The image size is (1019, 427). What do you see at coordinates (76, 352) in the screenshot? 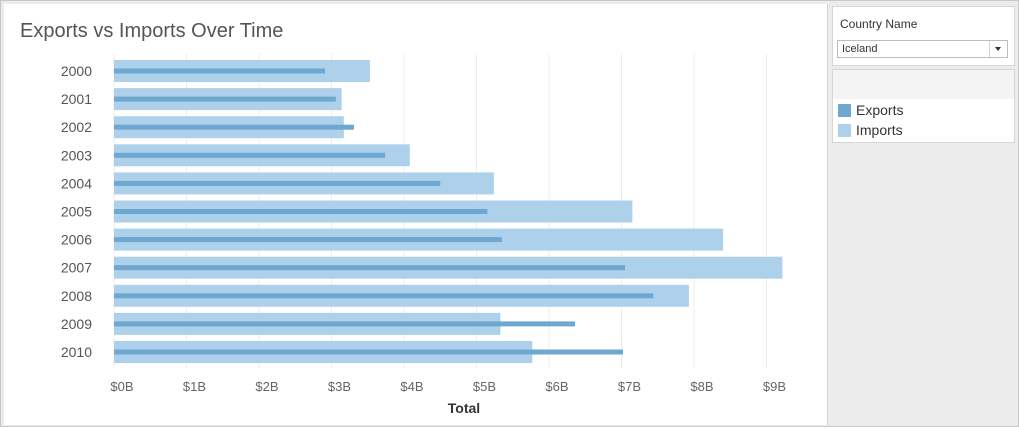
I see `y-tick-label: 2010` at bounding box center [76, 352].